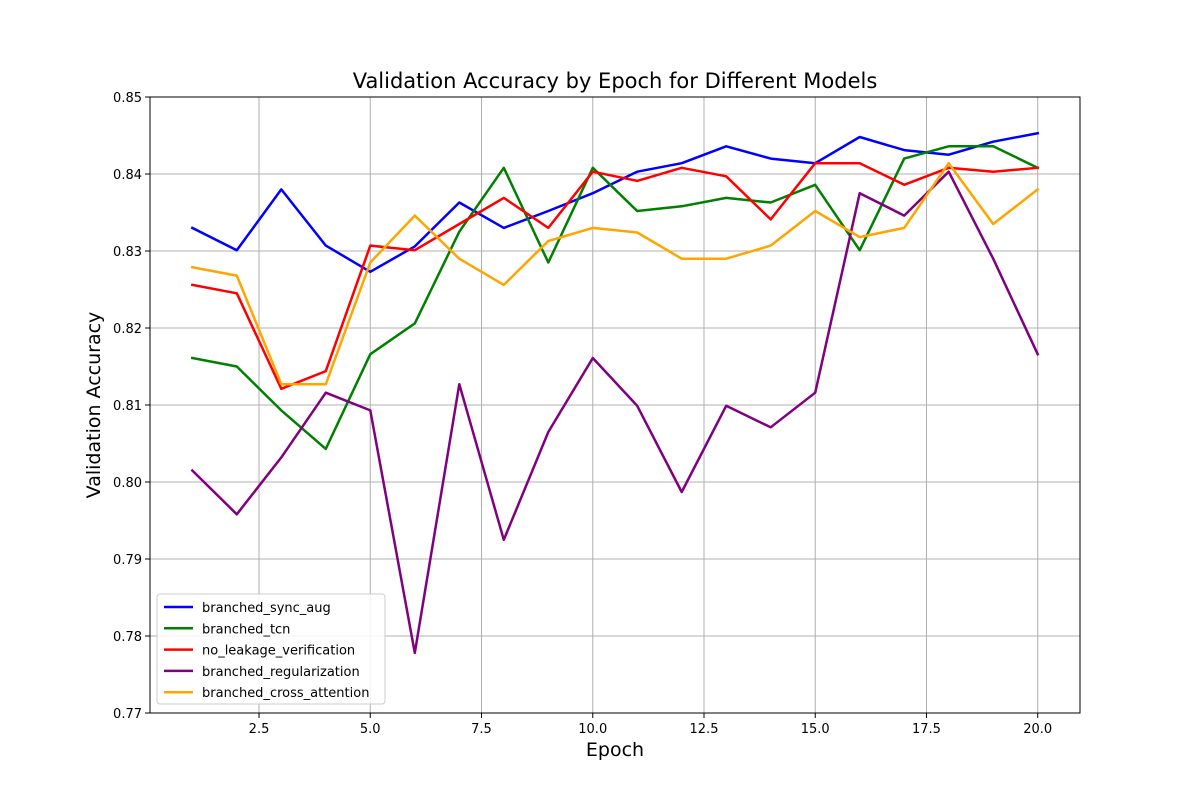 Image resolution: width=1200 pixels, height=800 pixels. I want to click on series-line-branched-sync-aug, so click(615, 202).